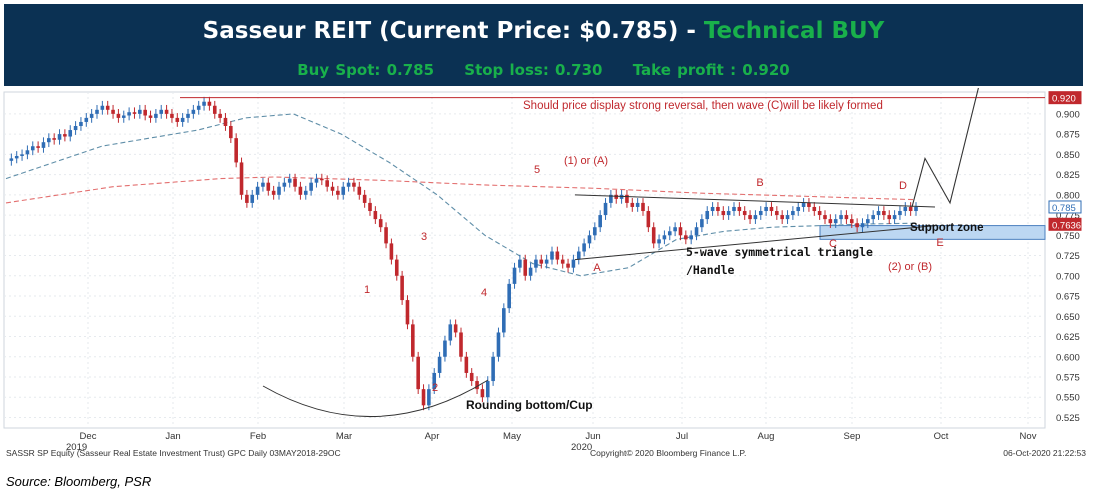  I want to click on wave-label: 4, so click(484, 293).